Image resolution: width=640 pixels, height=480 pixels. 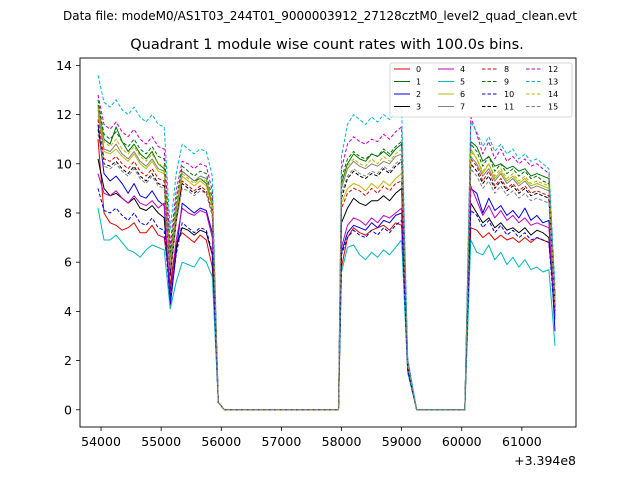 I want to click on y-tick-label: 10, so click(x=64, y=163).